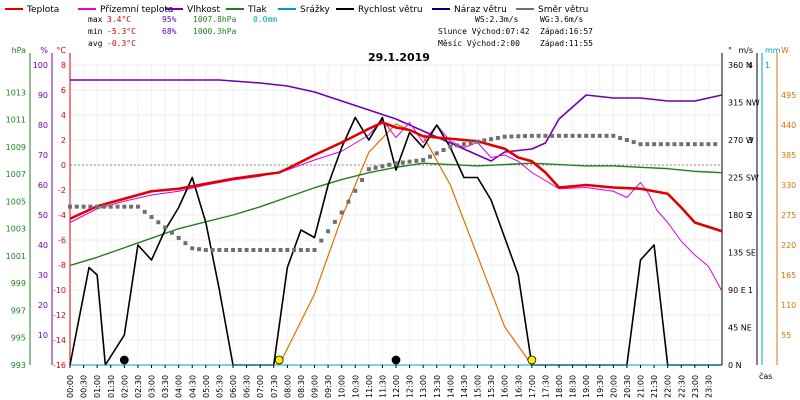 Image resolution: width=800 pixels, height=400 pixels. Describe the element at coordinates (410, 386) in the screenshot. I see `x-tick-label: 12:30` at that location.